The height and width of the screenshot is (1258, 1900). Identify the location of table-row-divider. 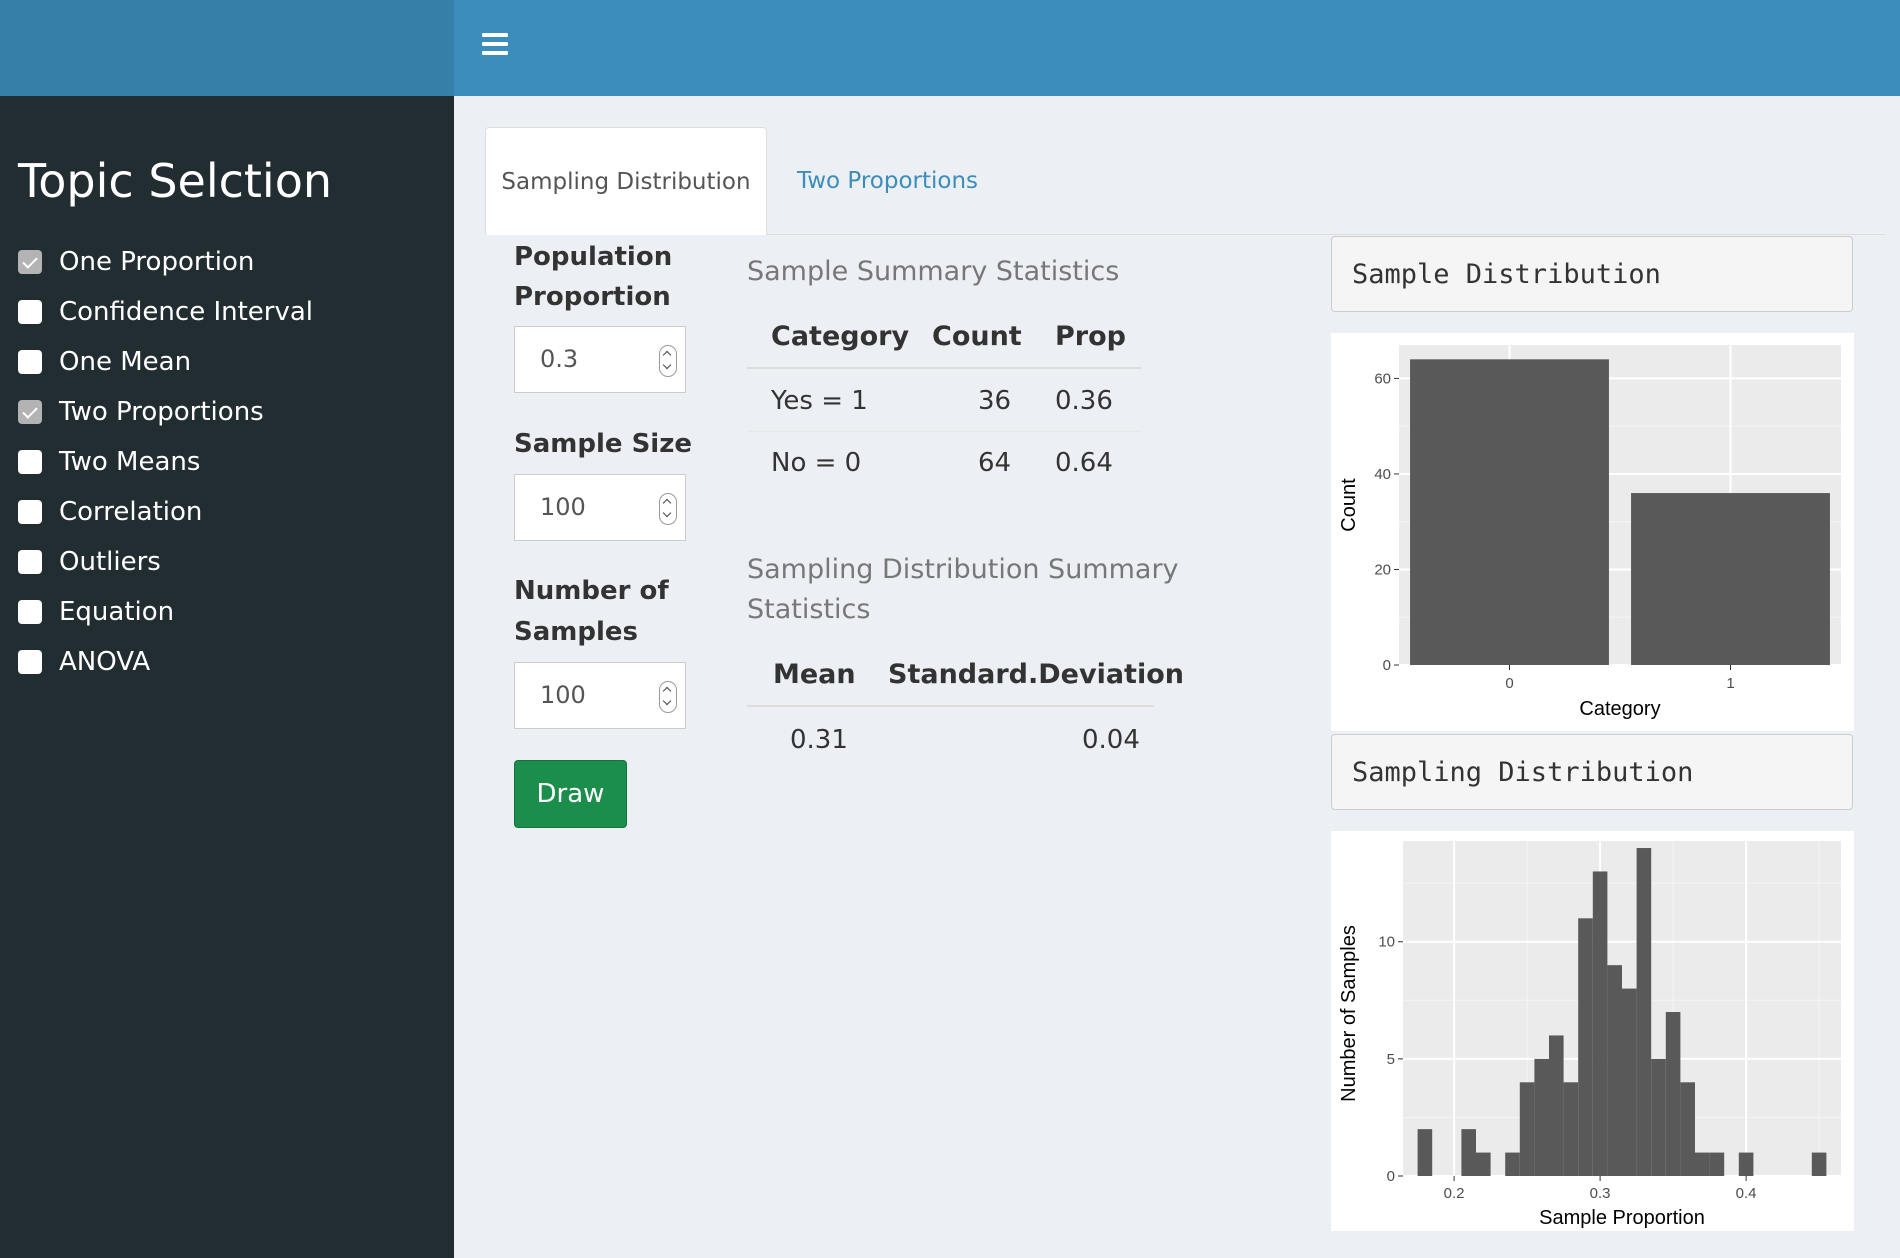
(944, 431).